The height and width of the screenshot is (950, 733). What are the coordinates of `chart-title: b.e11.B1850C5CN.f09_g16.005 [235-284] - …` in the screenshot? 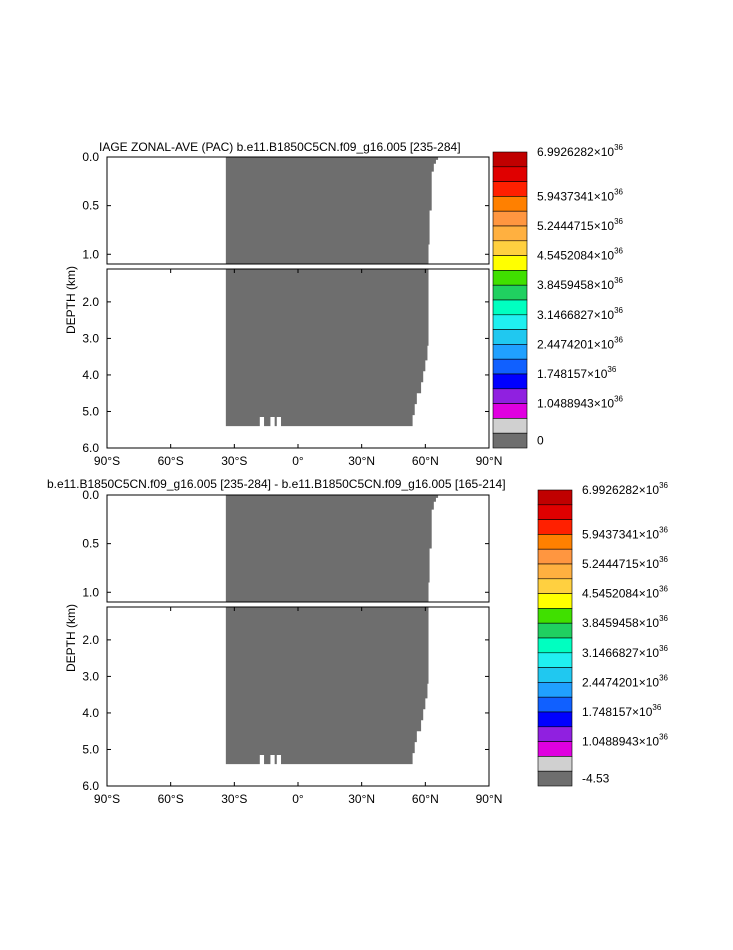 It's located at (276, 484).